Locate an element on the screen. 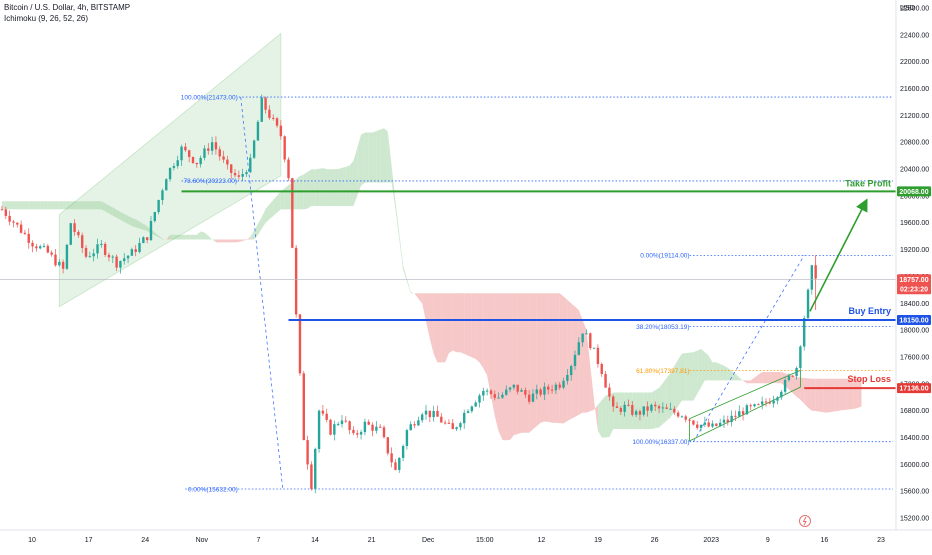 Image resolution: width=932 pixels, height=555 pixels. projection-arrow is located at coordinates (838, 255).